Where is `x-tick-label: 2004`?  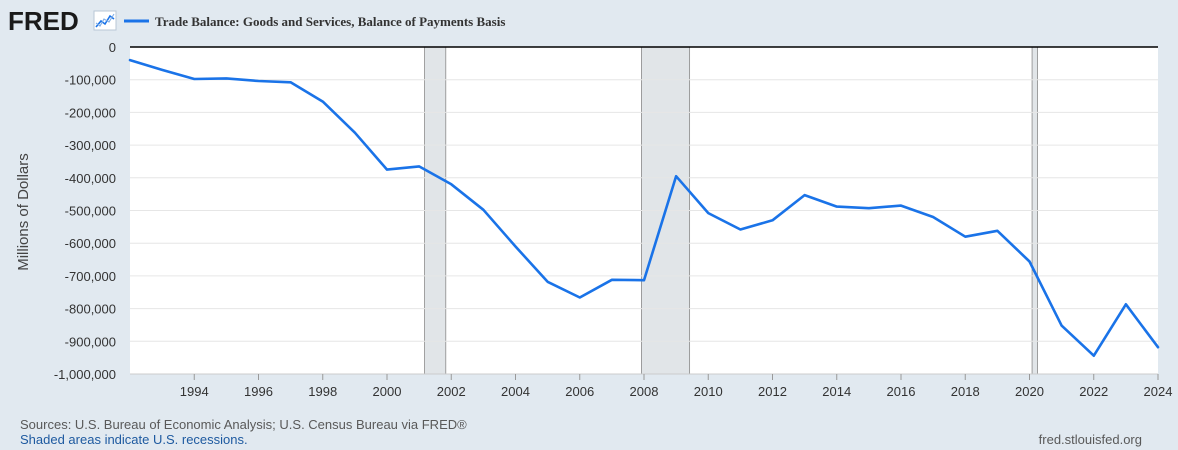
x-tick-label: 2004 is located at coordinates (515, 391).